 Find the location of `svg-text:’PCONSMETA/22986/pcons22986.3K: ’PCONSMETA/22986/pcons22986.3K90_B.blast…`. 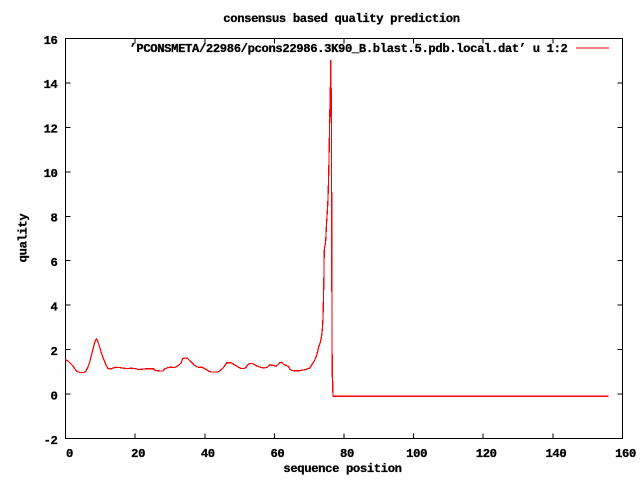

svg-text:’PCONSMETA/22986/pcons22986.3K: ’PCONSMETA/22986/pcons22986.3K90_B.blast… is located at coordinates (348, 49).